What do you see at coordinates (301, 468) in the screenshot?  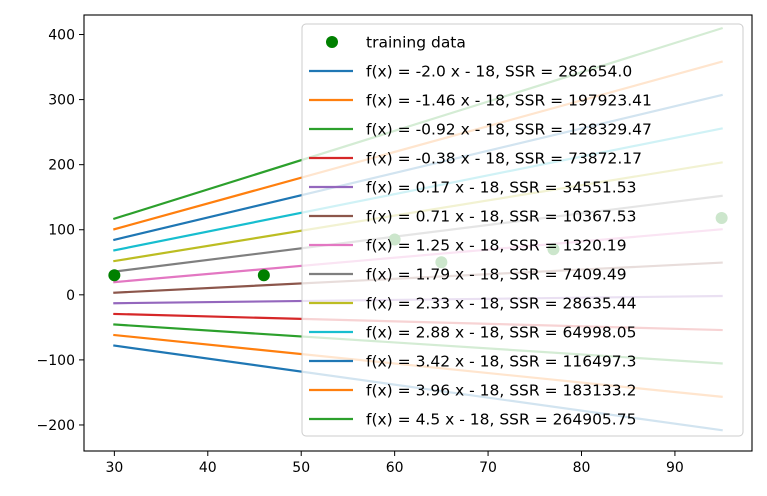 I see `x-tick-label: 50` at bounding box center [301, 468].